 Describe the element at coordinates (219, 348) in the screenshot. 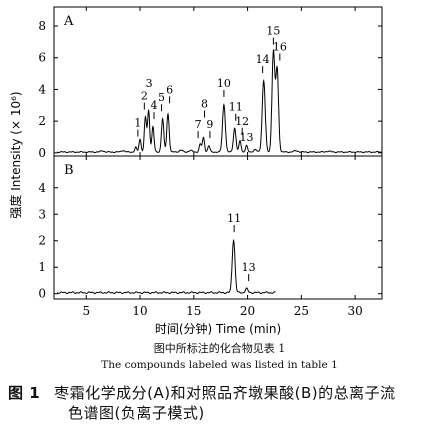

I see `caption-cn-subtitle: 图中所标注的化合物见表 1` at that location.